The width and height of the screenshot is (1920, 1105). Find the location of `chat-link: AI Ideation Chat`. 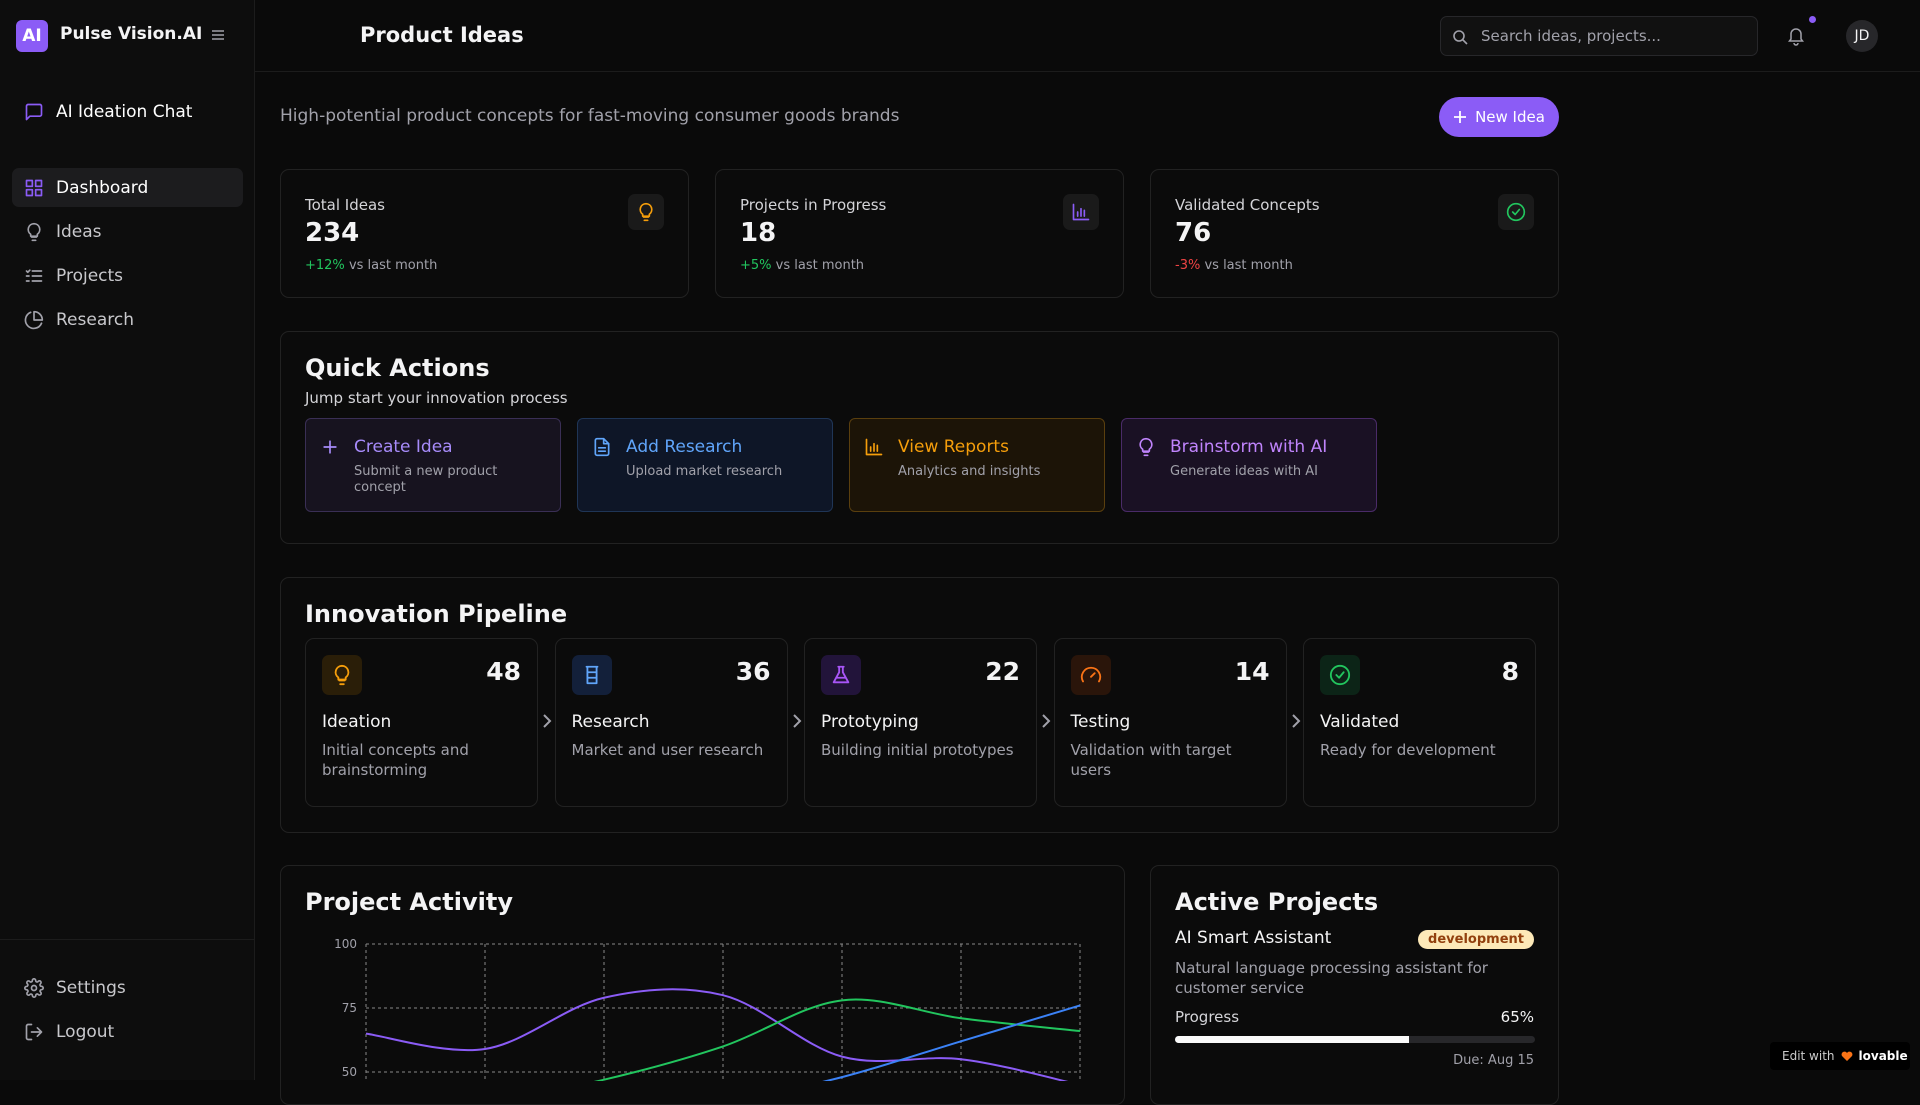

chat-link: AI Ideation Chat is located at coordinates (127, 111).